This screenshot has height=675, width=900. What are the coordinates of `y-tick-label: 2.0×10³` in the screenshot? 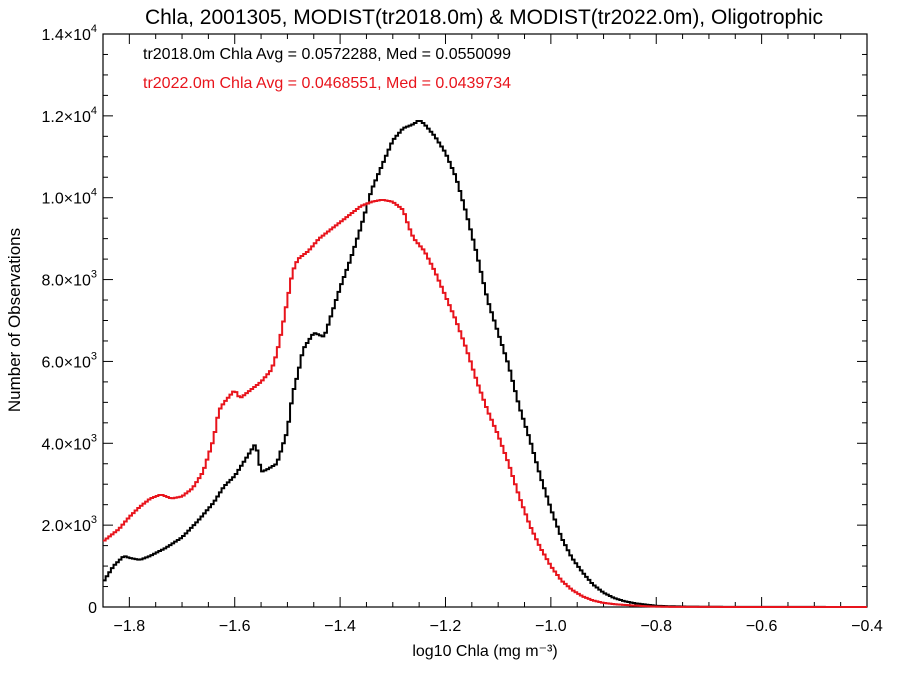 It's located at (69, 524).